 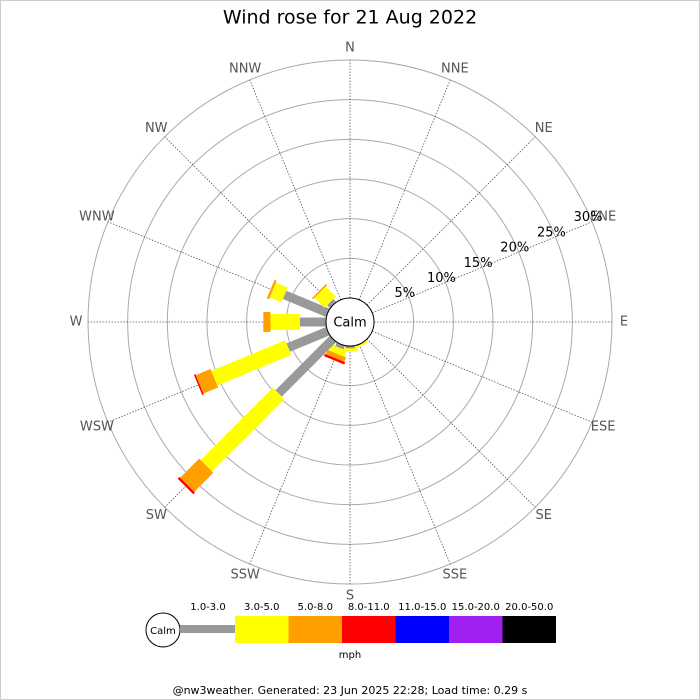 I want to click on direction-label: NW, so click(x=156, y=128).